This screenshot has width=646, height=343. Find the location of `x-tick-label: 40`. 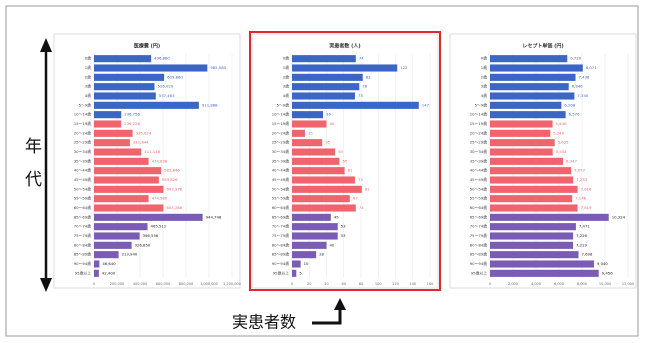

x-tick-label: 40 is located at coordinates (326, 284).